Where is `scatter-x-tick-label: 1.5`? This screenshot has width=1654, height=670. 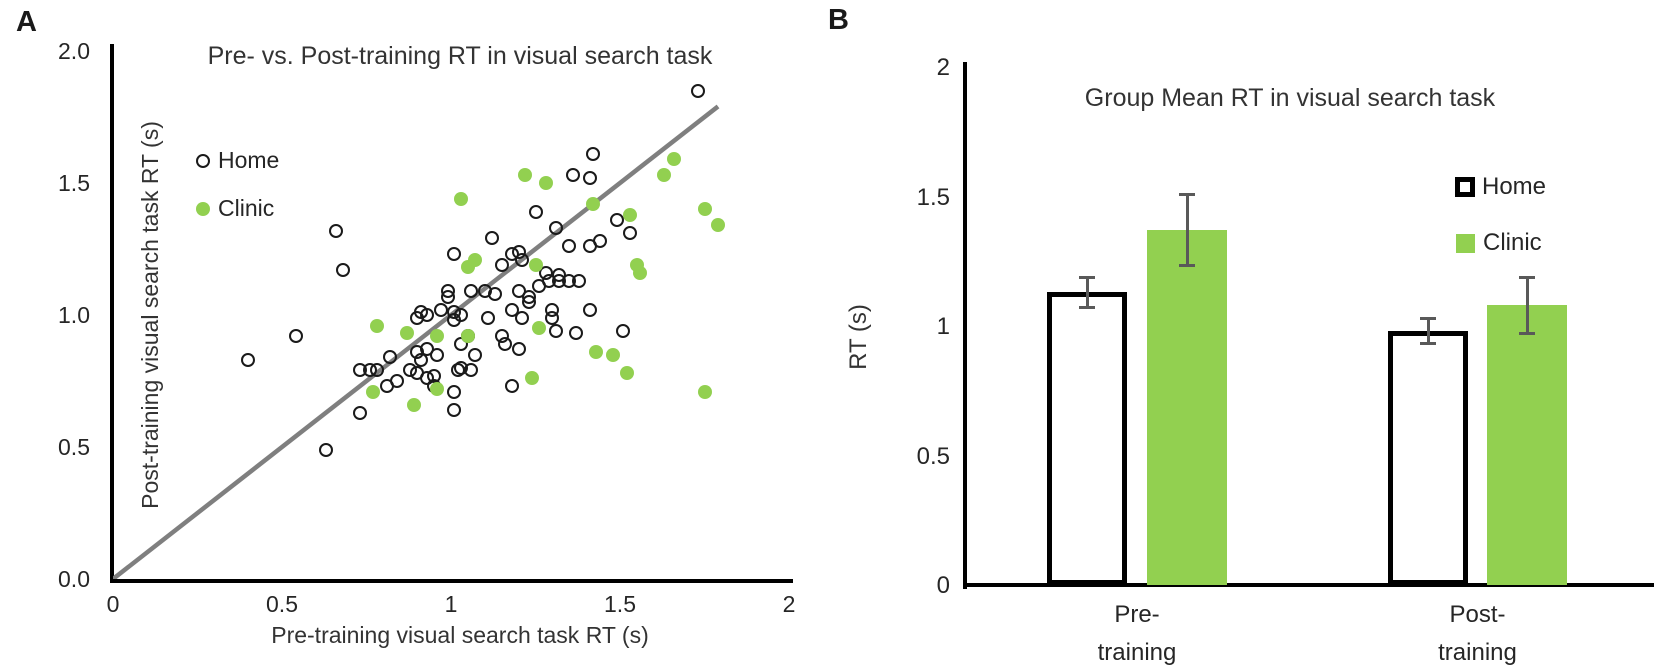
scatter-x-tick-label: 1.5 is located at coordinates (620, 604).